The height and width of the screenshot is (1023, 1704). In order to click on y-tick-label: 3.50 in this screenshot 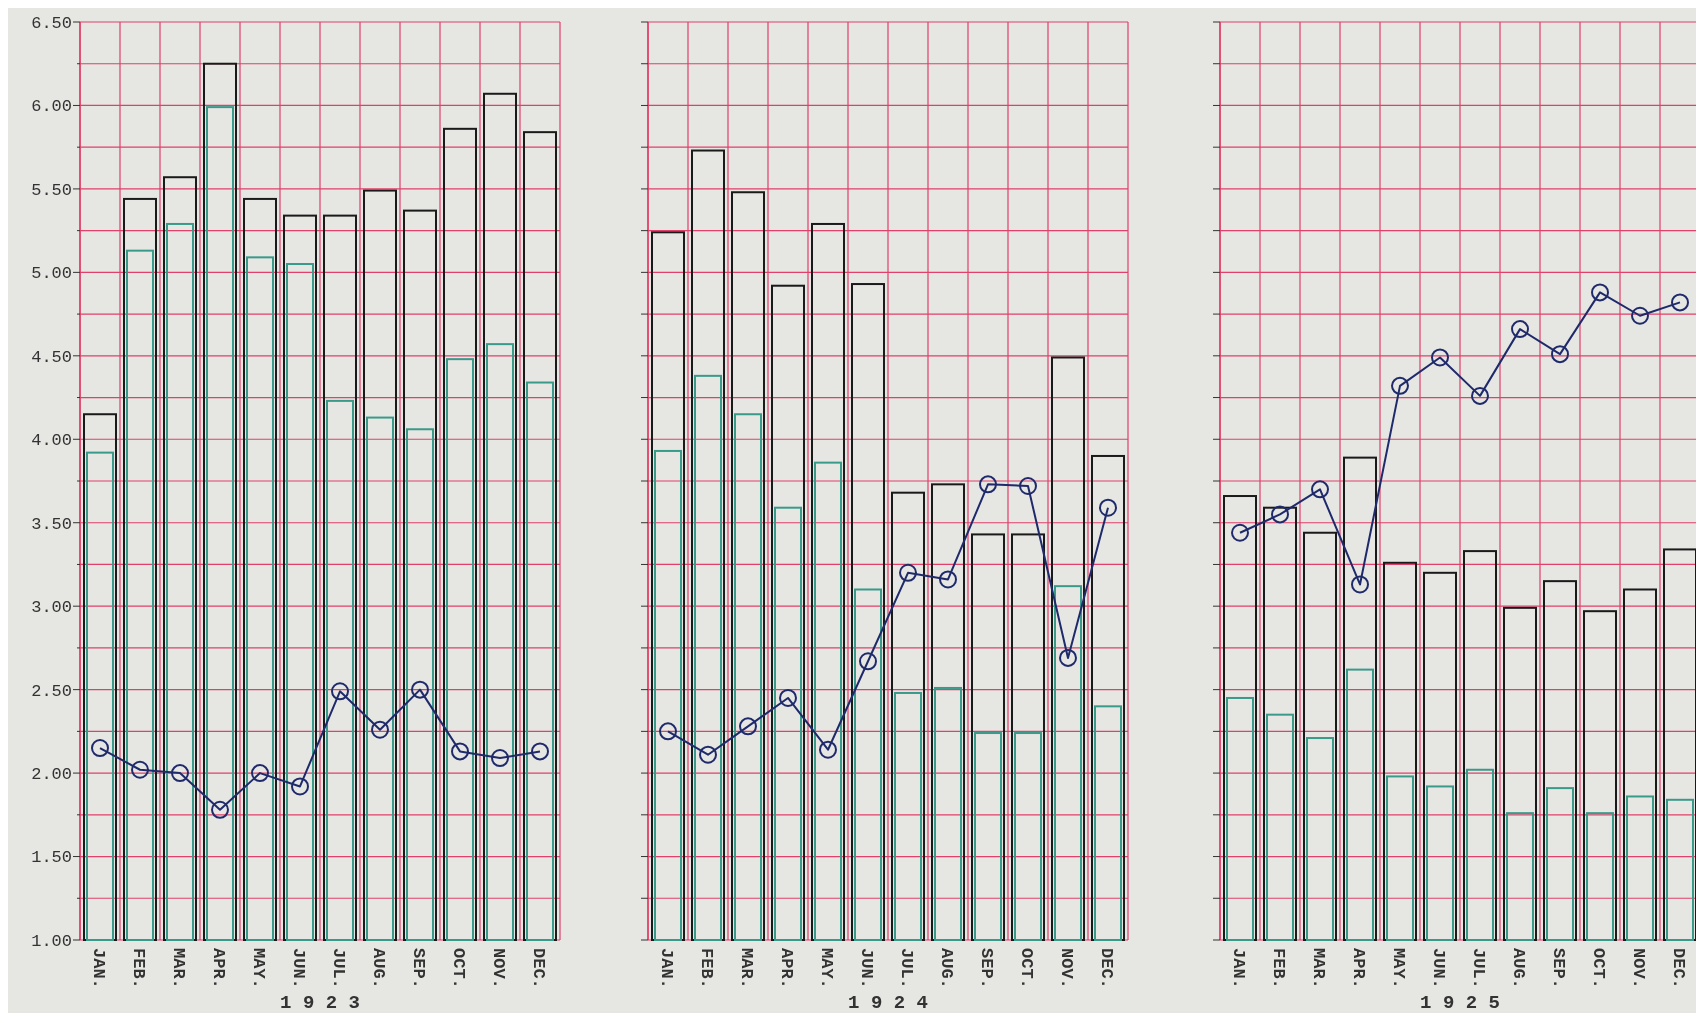, I will do `click(51, 524)`.